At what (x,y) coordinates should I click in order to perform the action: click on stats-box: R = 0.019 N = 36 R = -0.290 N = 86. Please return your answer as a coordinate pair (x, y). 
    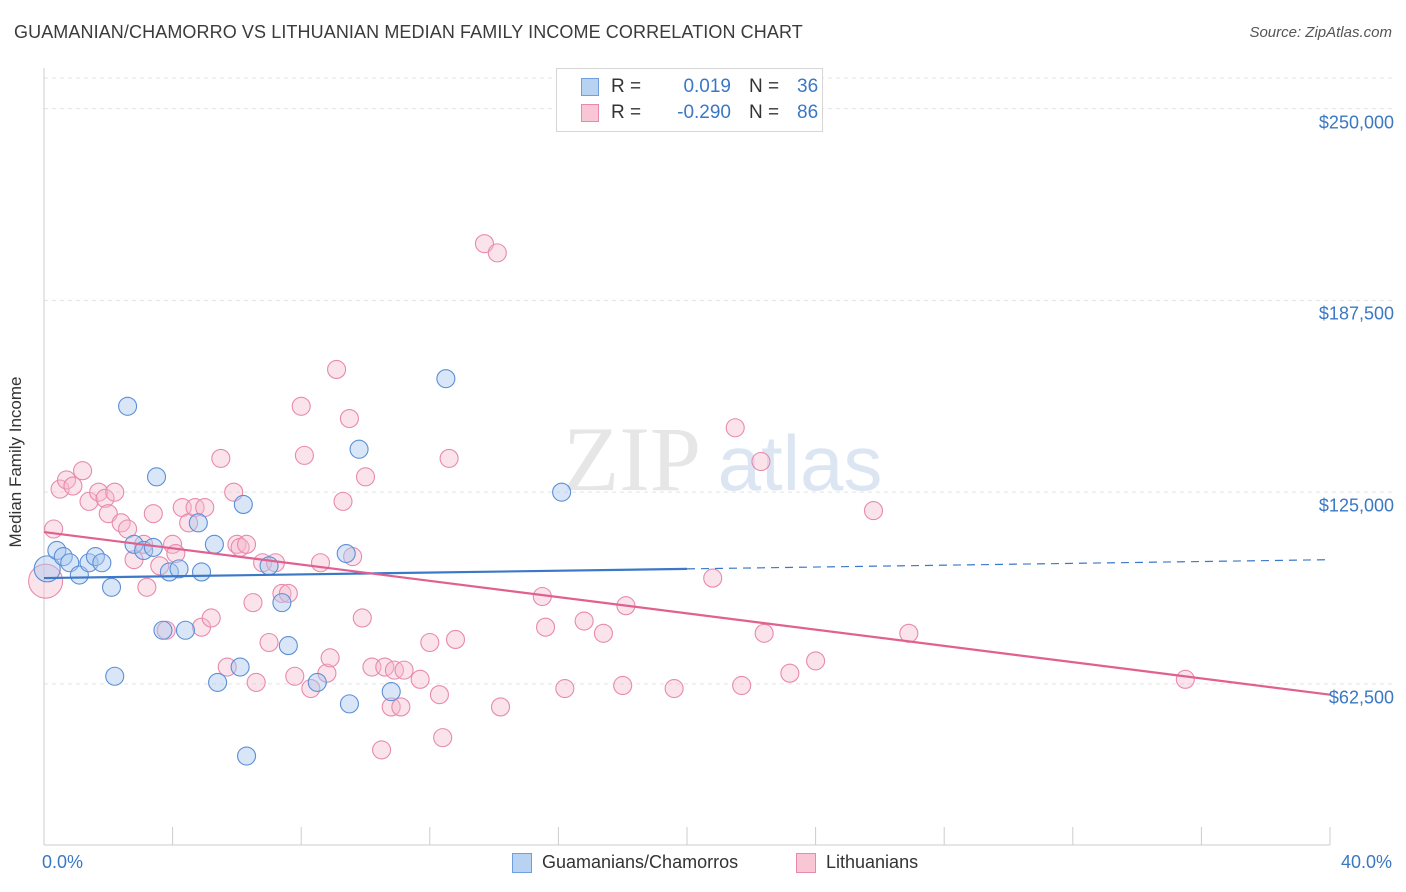
    Looking at the image, I should click on (689, 100).